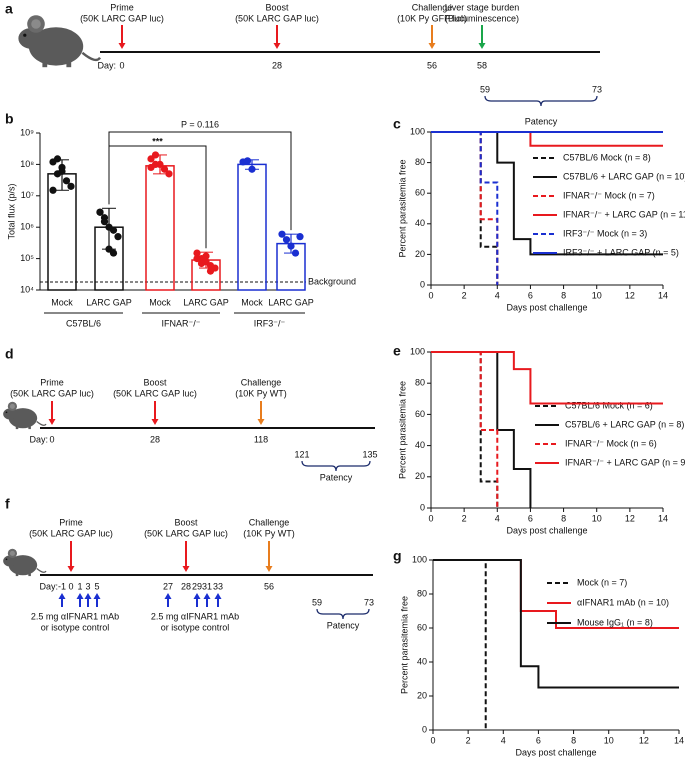 This screenshot has width=685, height=757. I want to click on event-title: Prime, so click(71, 522).